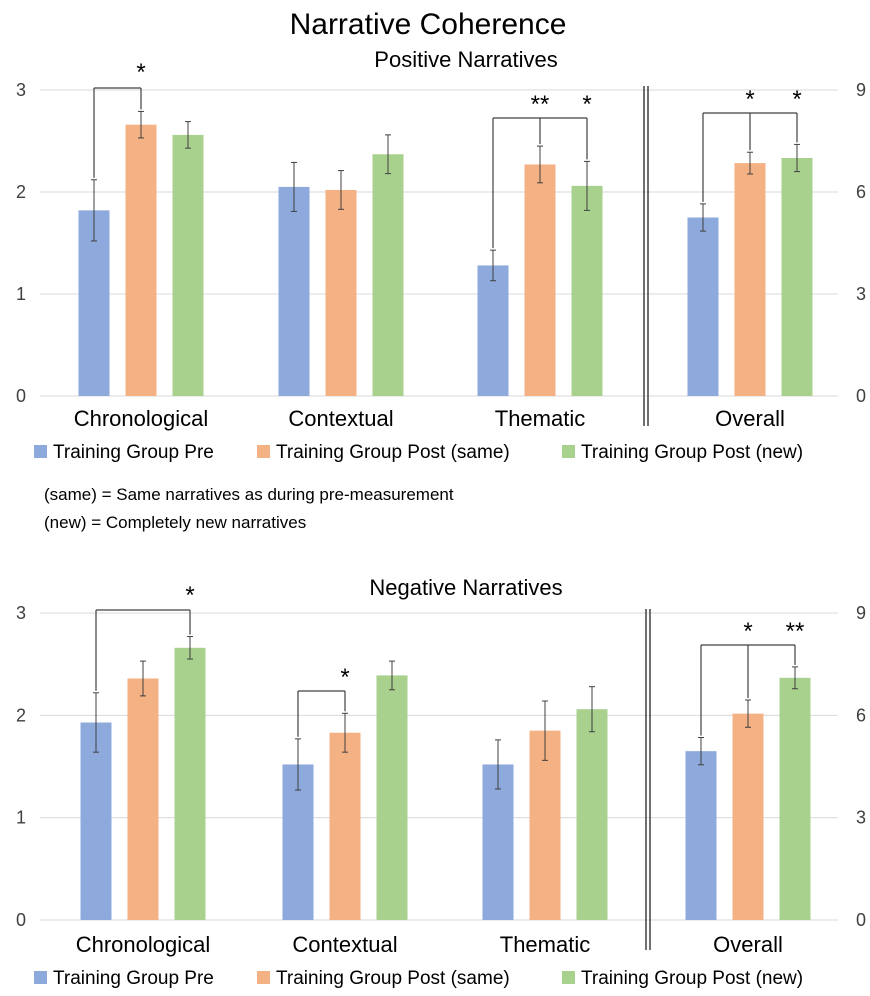 This screenshot has height=996, width=870. I want to click on bar-contextual-training-group-pre, so click(294, 291).